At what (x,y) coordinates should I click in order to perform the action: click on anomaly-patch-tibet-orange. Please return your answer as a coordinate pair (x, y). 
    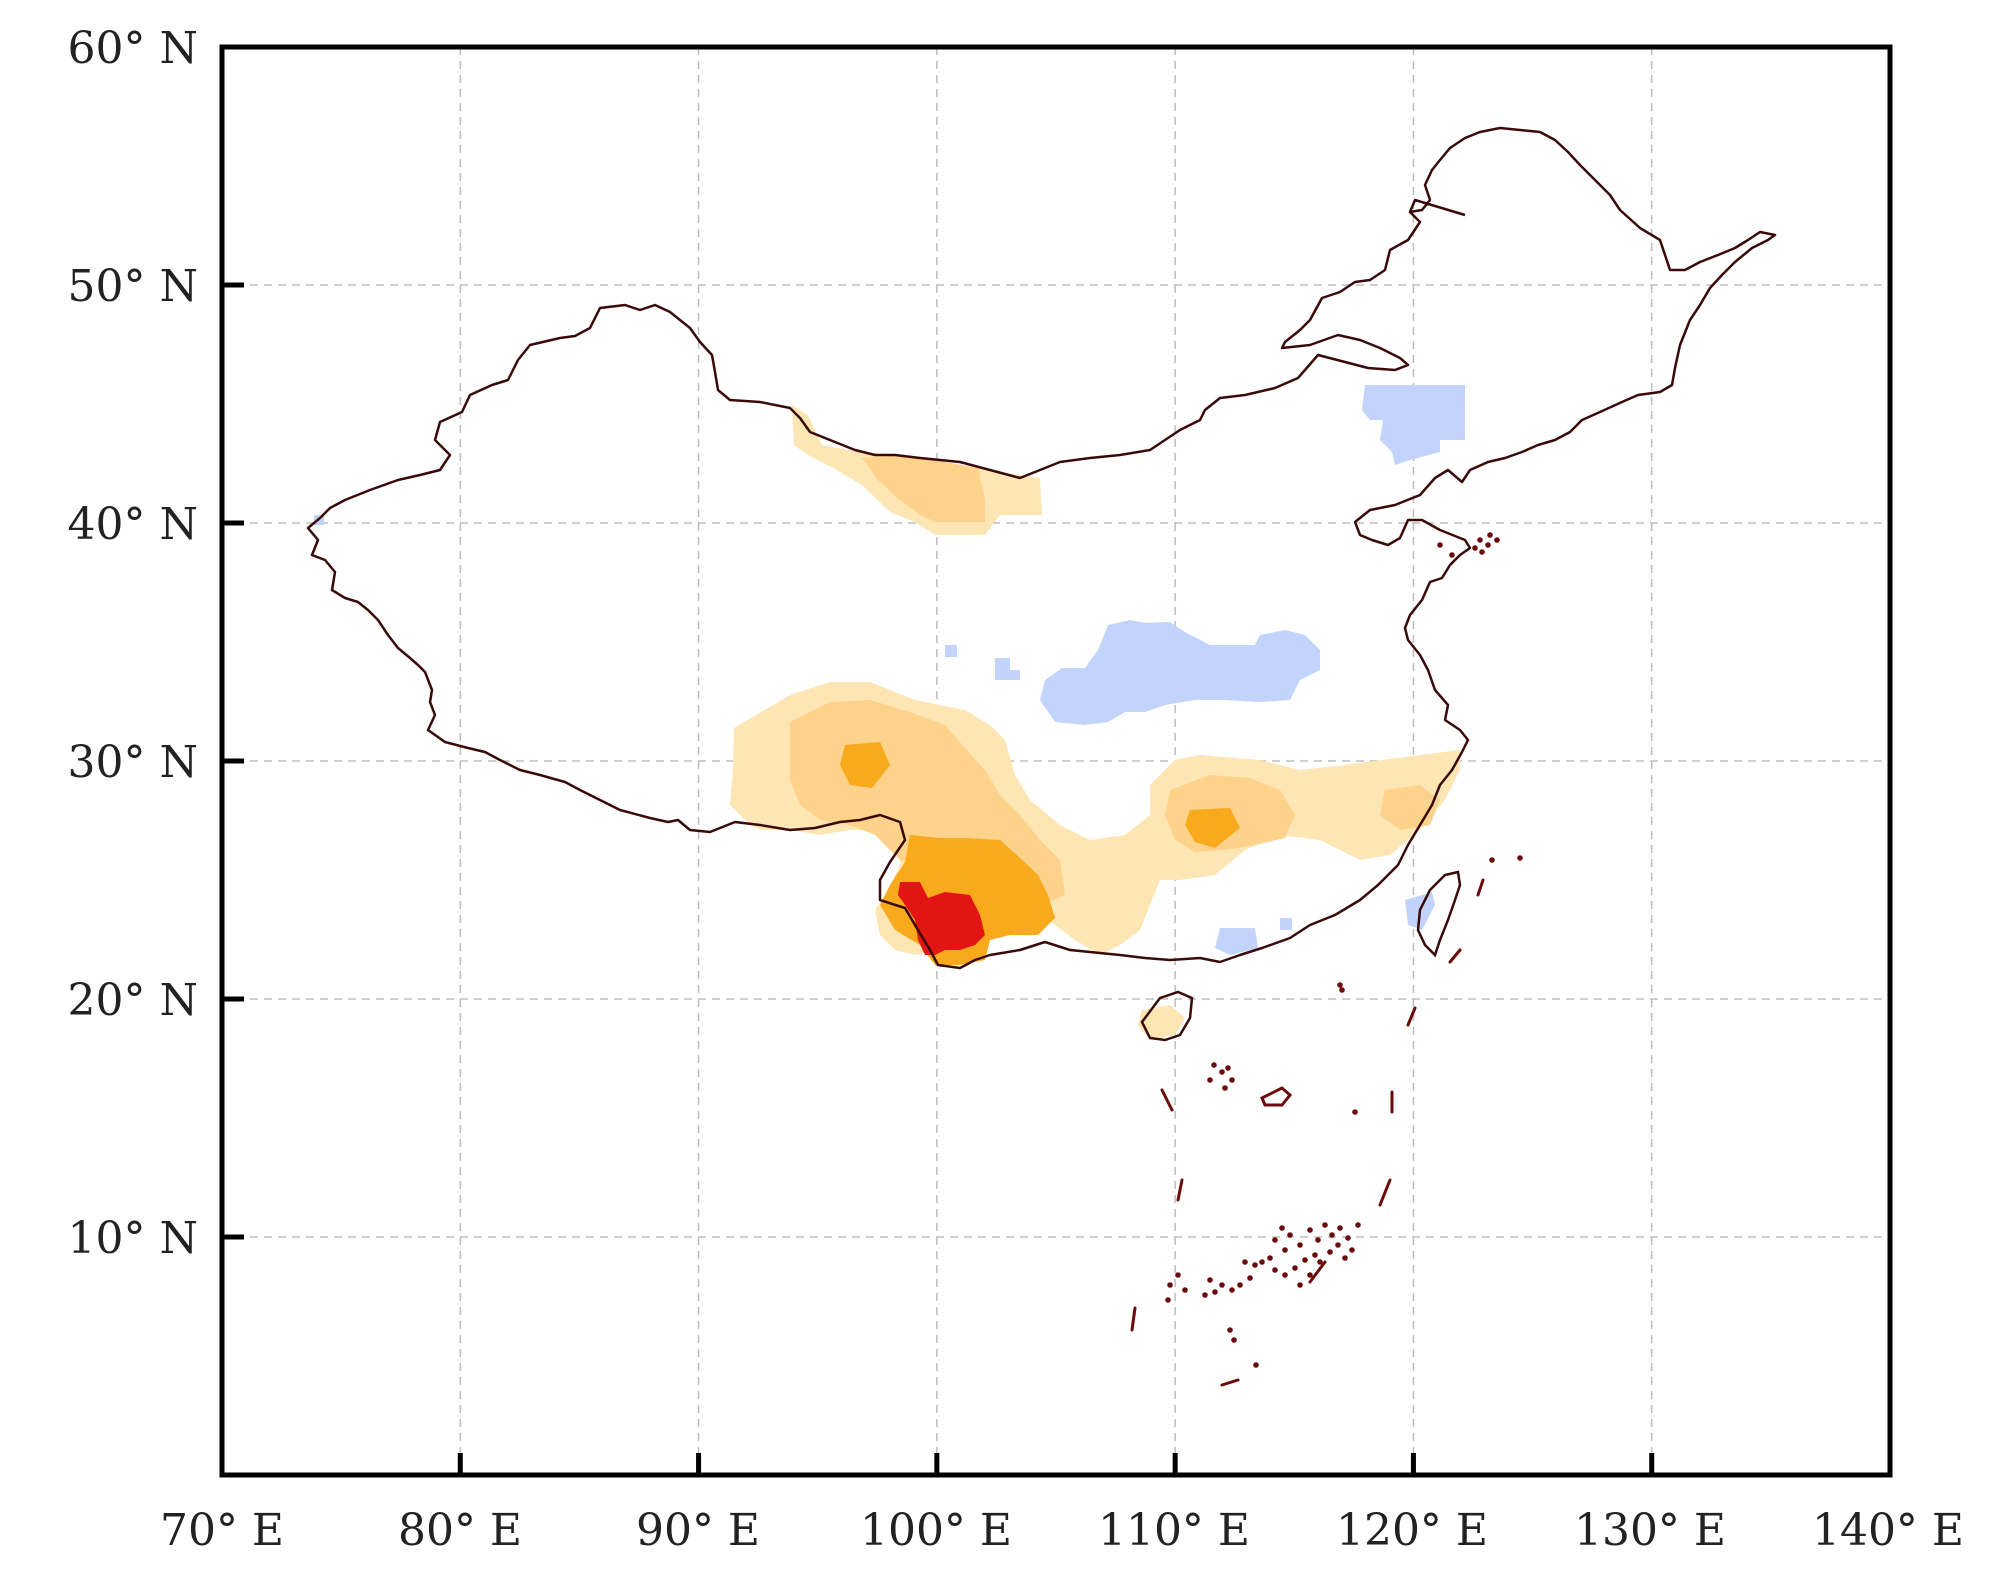
    Looking at the image, I should click on (865, 765).